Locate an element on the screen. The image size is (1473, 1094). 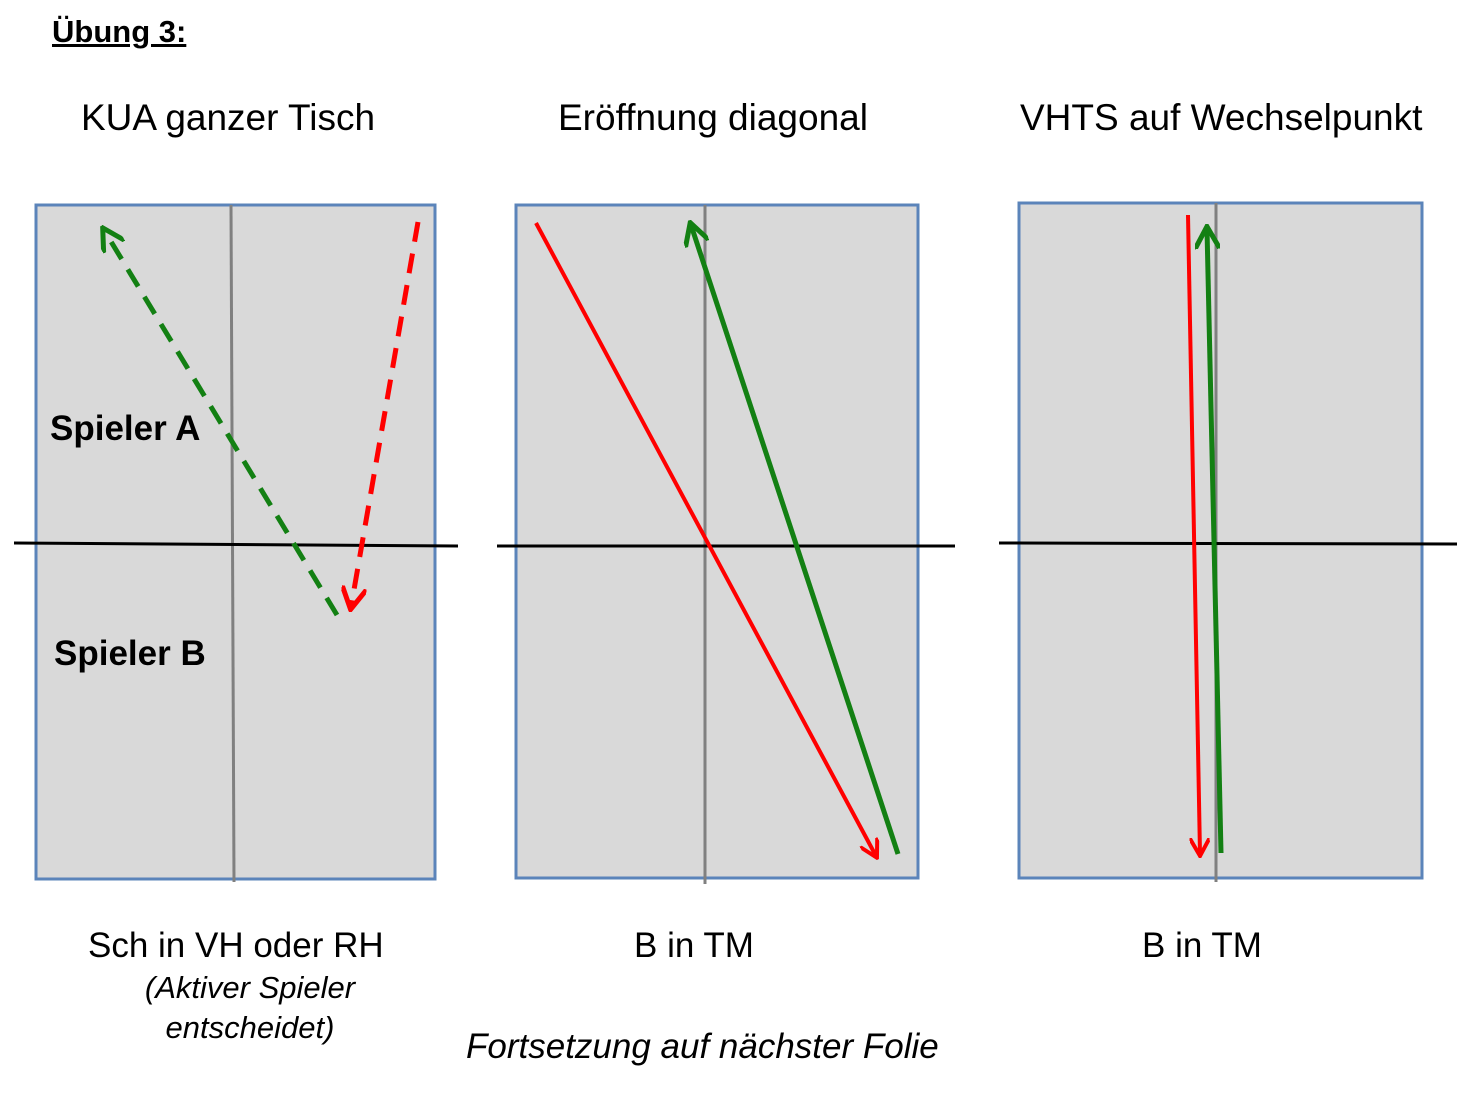
player-b-label: Spieler B is located at coordinates (130, 653).